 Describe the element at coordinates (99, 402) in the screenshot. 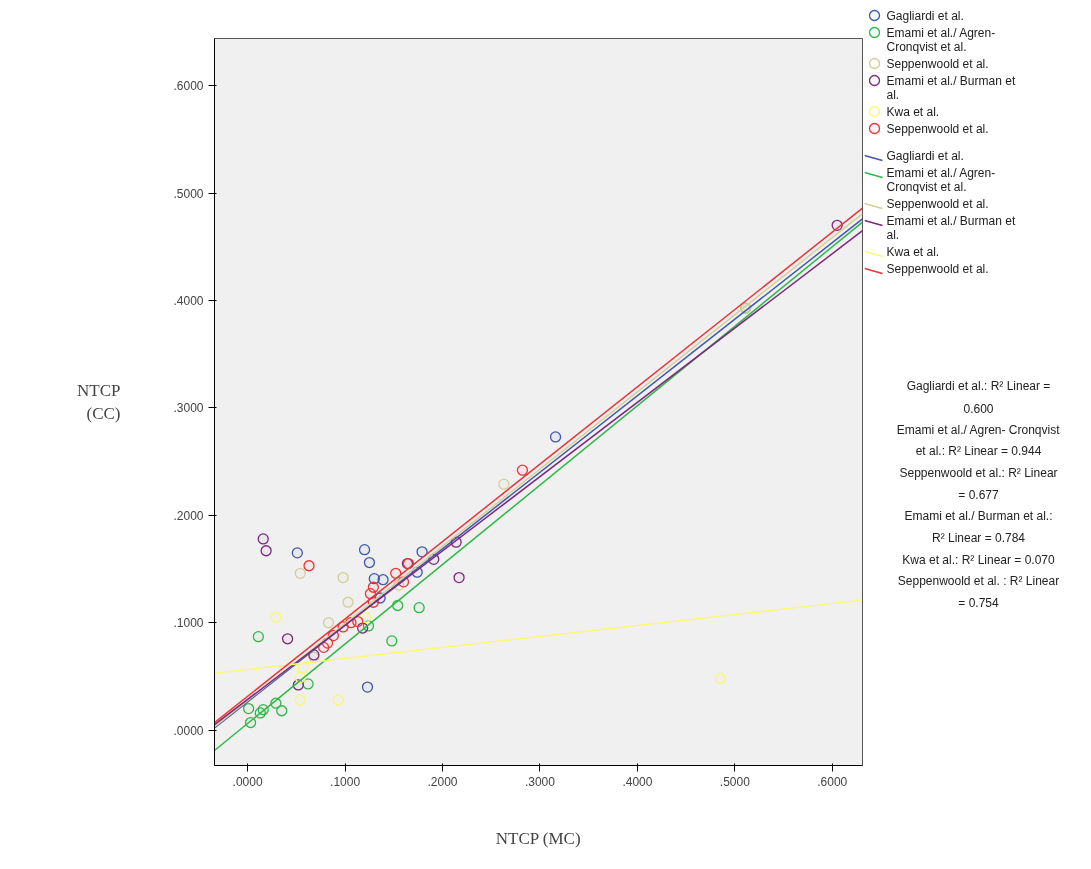

I see `y-axis-title: NTCP (CC)` at that location.